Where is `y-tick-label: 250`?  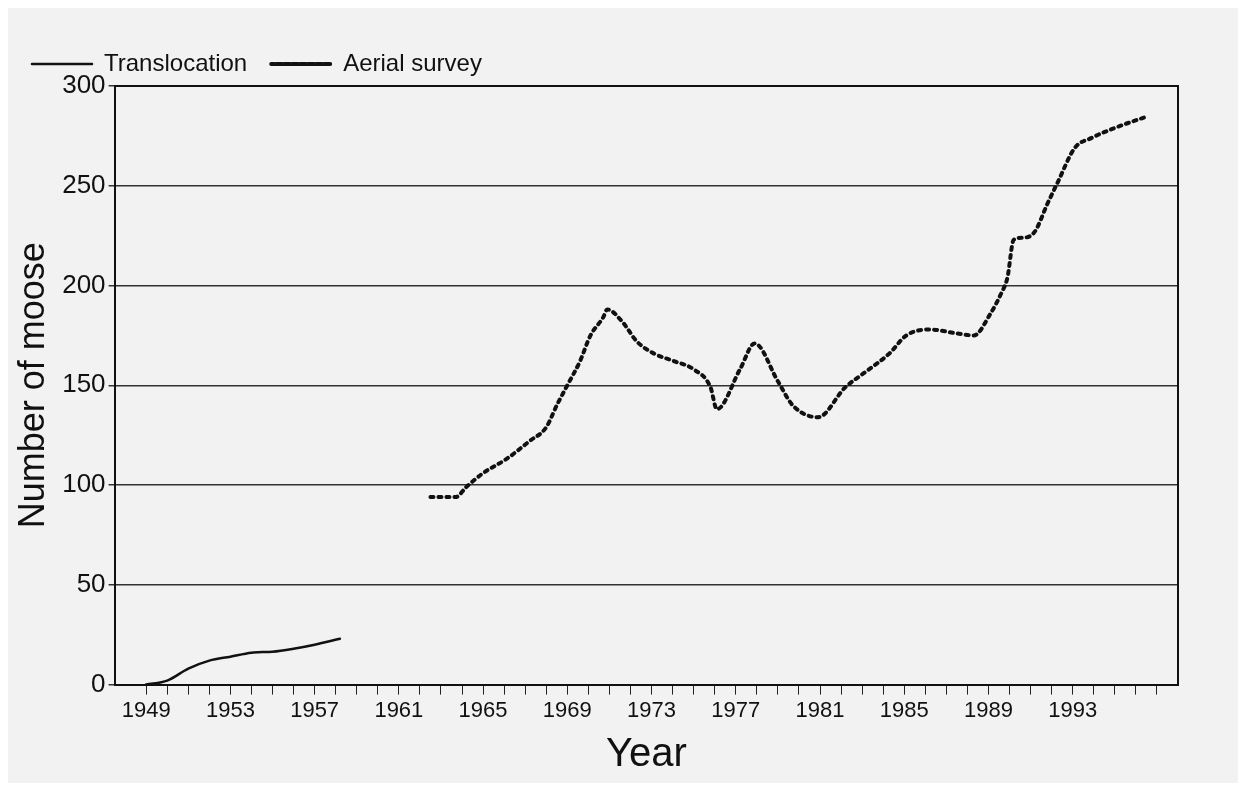
y-tick-label: 250 is located at coordinates (84, 183).